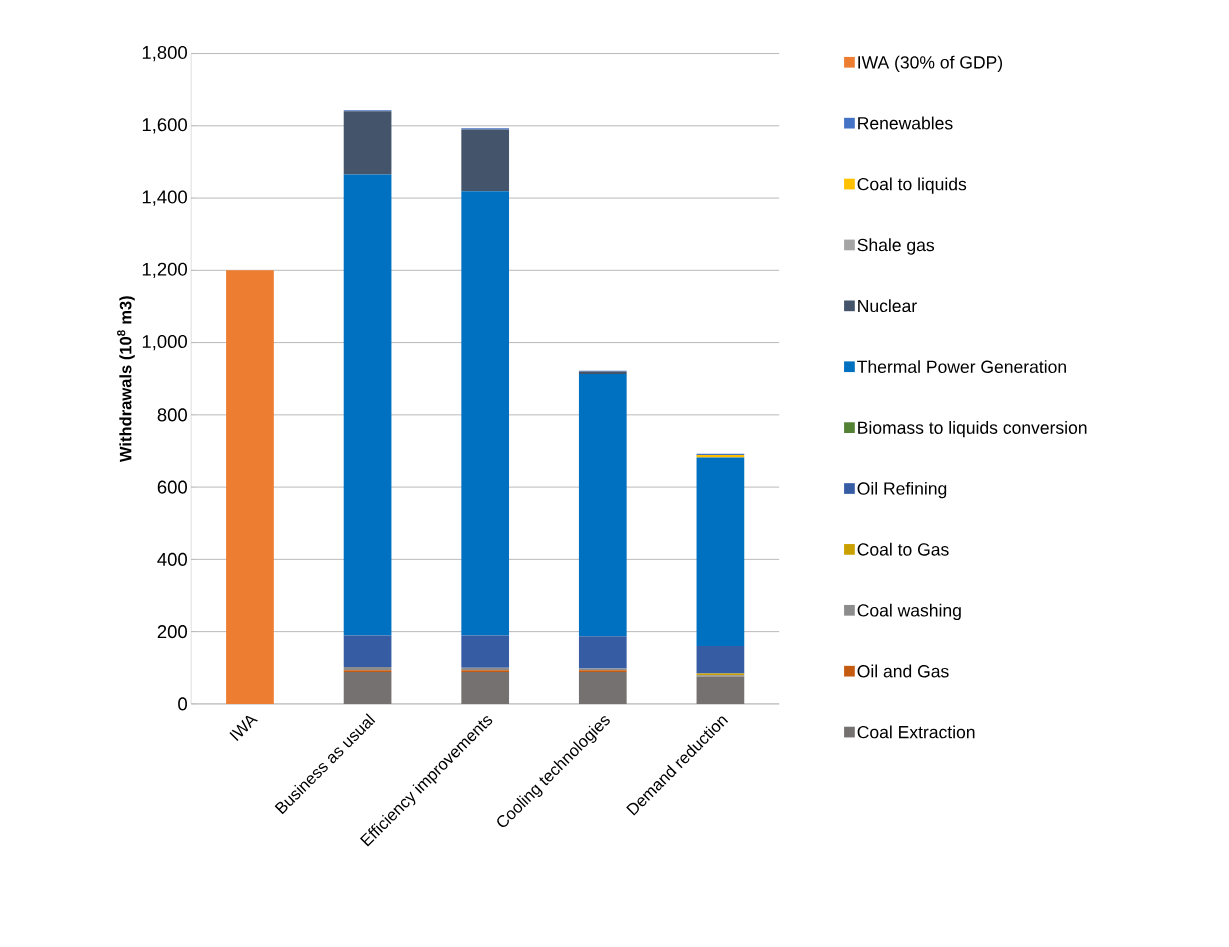 The image size is (1229, 947). Describe the element at coordinates (916, 732) in the screenshot. I see `legend-label: Coal Extraction` at that location.